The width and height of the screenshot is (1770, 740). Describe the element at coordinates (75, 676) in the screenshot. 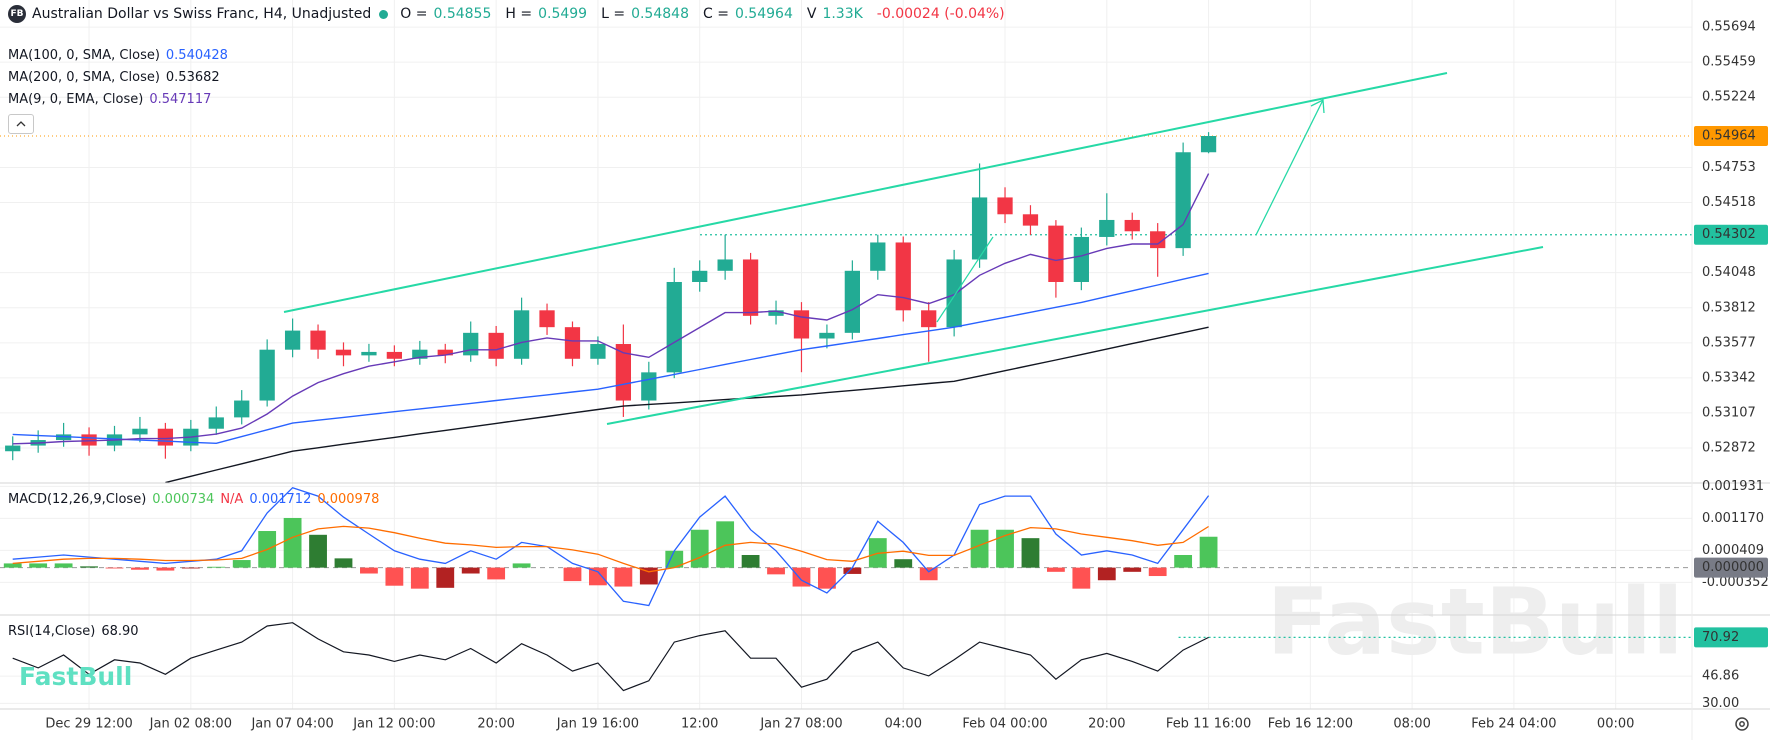

I see `logo: FastBull` at that location.